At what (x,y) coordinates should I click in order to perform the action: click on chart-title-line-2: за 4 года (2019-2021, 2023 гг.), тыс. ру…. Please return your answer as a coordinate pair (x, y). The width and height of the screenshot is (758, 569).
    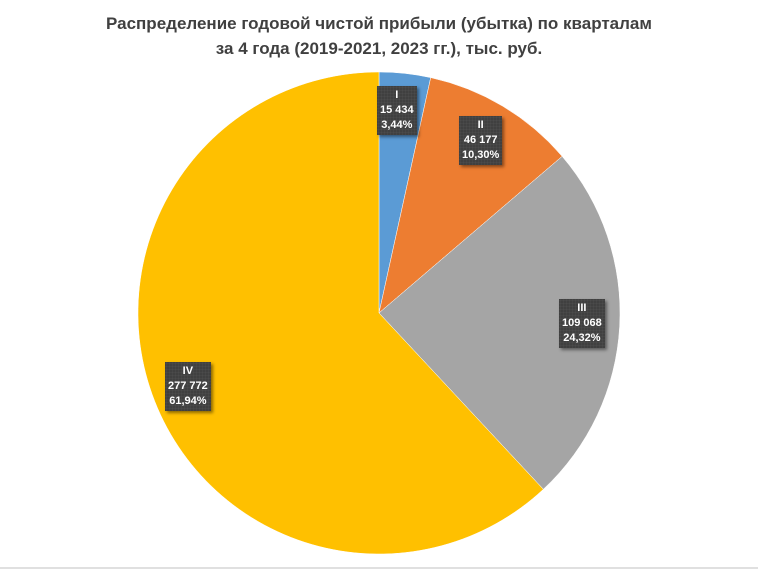
    Looking at the image, I should click on (379, 48).